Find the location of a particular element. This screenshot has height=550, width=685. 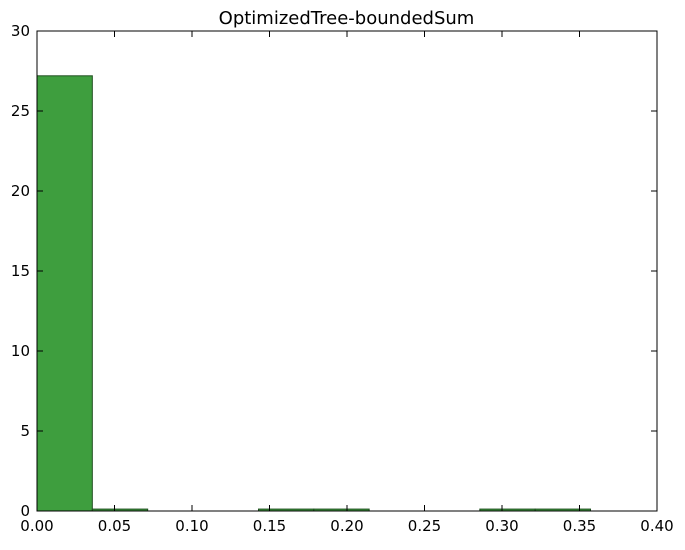

x-tick-labels: 0.00 0.05 0.10 0.15 0.20 0.25 0.30 0.35 0.40 is located at coordinates (346, 526).